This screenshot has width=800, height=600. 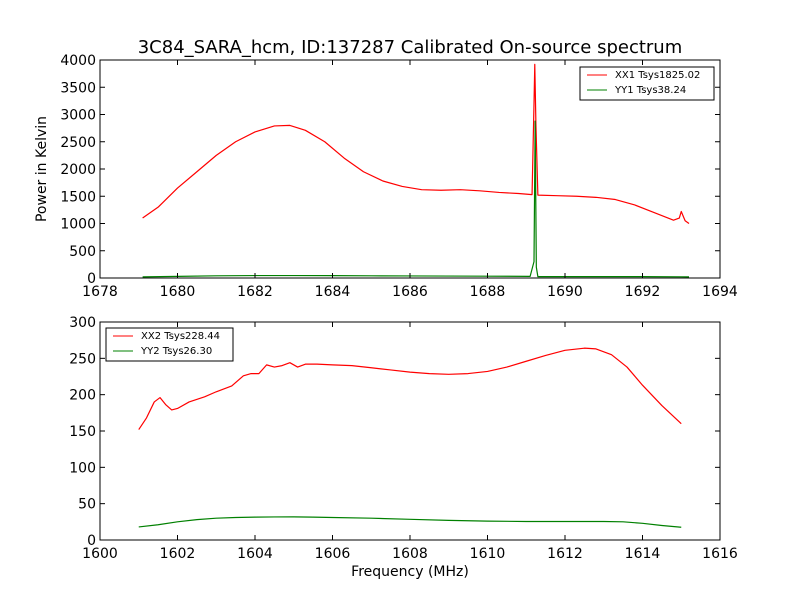 I want to click on x-tick-label: 1602, so click(x=178, y=554).